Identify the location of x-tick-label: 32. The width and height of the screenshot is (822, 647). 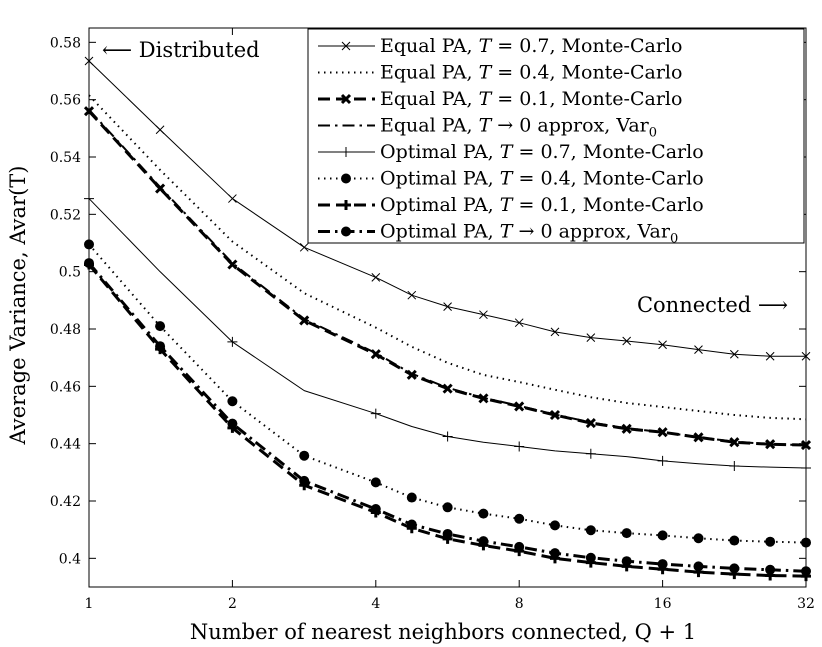
(806, 604).